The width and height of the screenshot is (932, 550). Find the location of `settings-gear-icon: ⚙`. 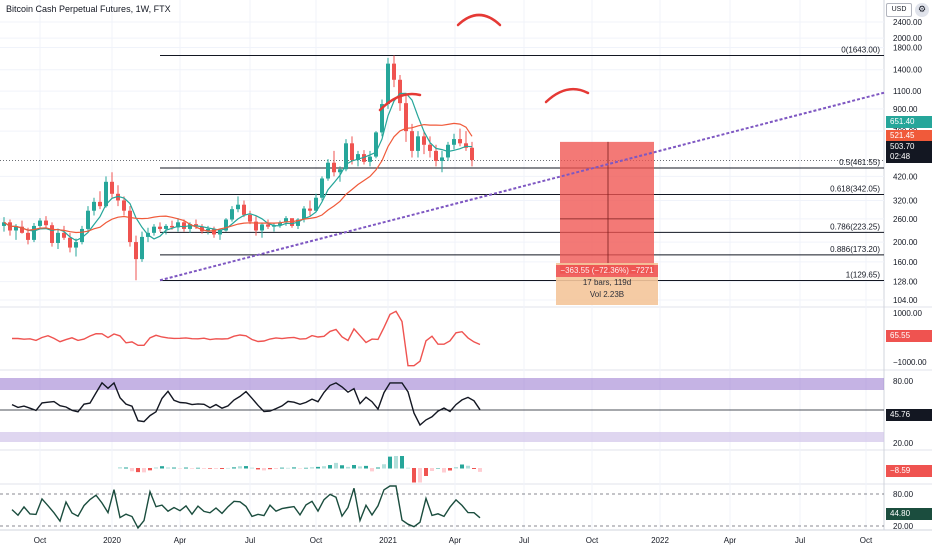

settings-gear-icon: ⚙ is located at coordinates (922, 10).